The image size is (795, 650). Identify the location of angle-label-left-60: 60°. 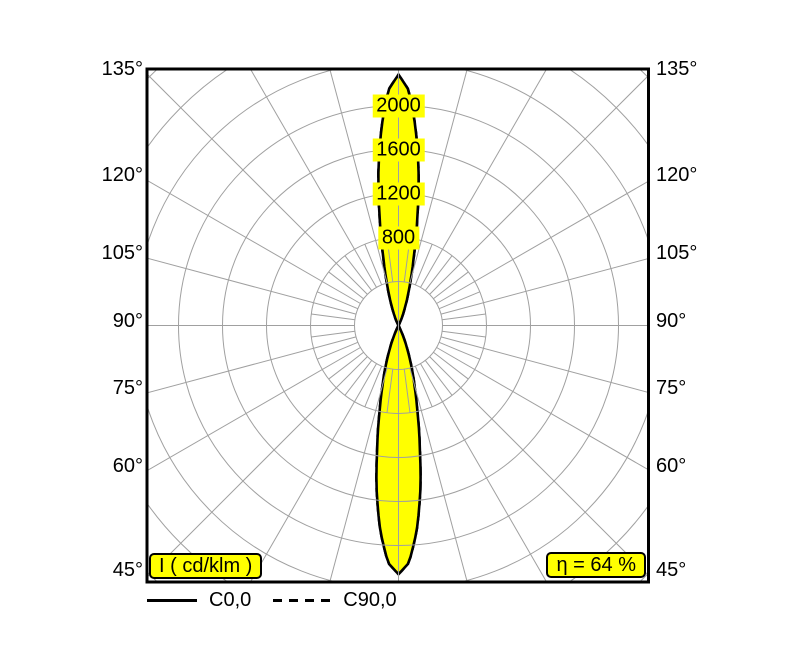
(127, 466).